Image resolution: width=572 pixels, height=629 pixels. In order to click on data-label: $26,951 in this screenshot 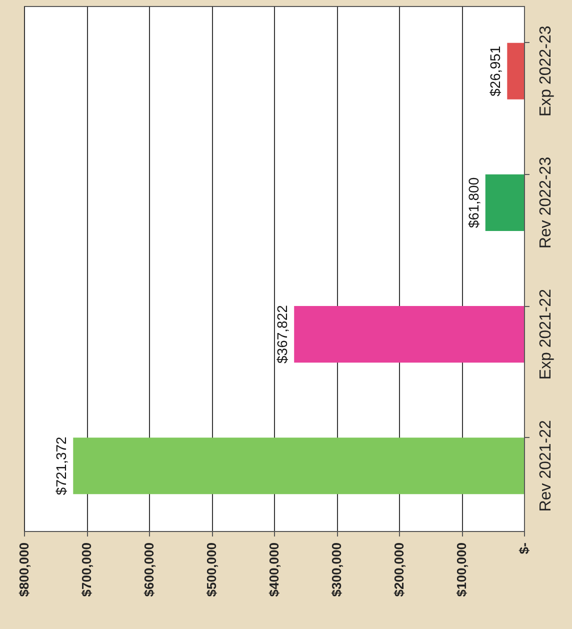, I will do `click(495, 71)`.